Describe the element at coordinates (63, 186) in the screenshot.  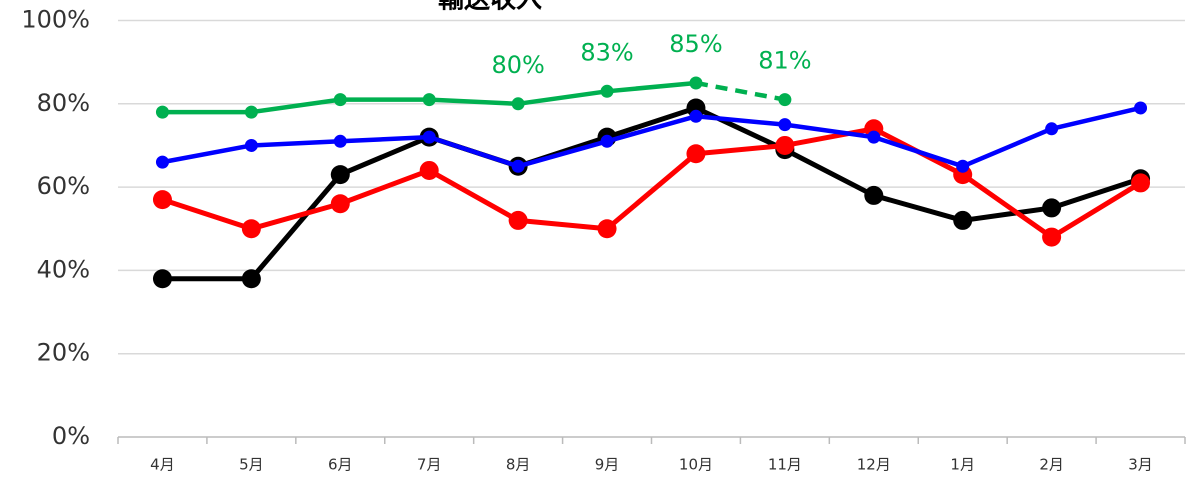
I see `y-tick-label: 60%` at that location.